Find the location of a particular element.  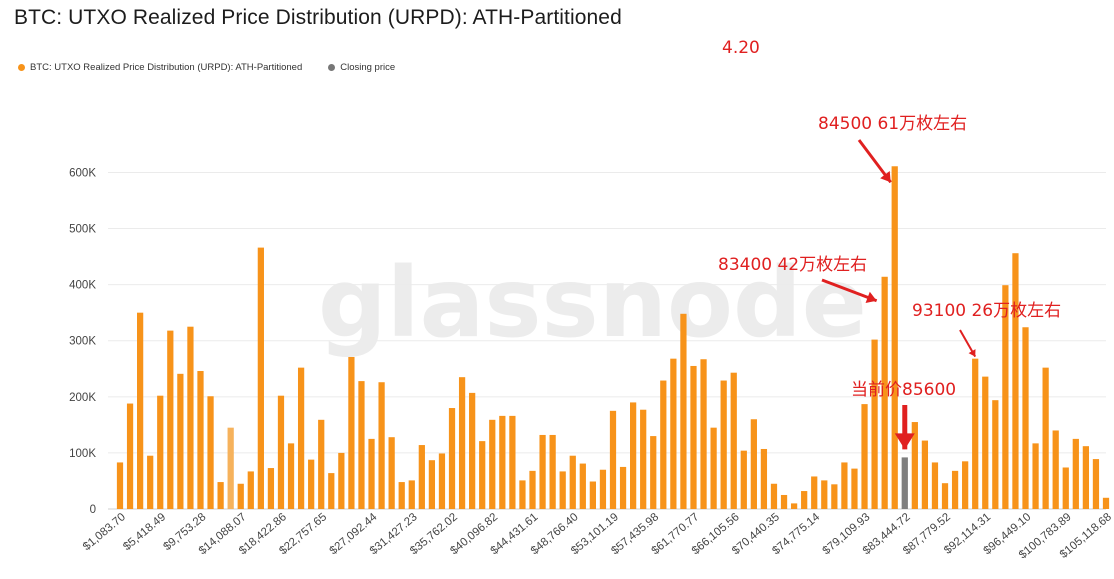

annotation-83400: 83400 42万枚左右 is located at coordinates (792, 265).